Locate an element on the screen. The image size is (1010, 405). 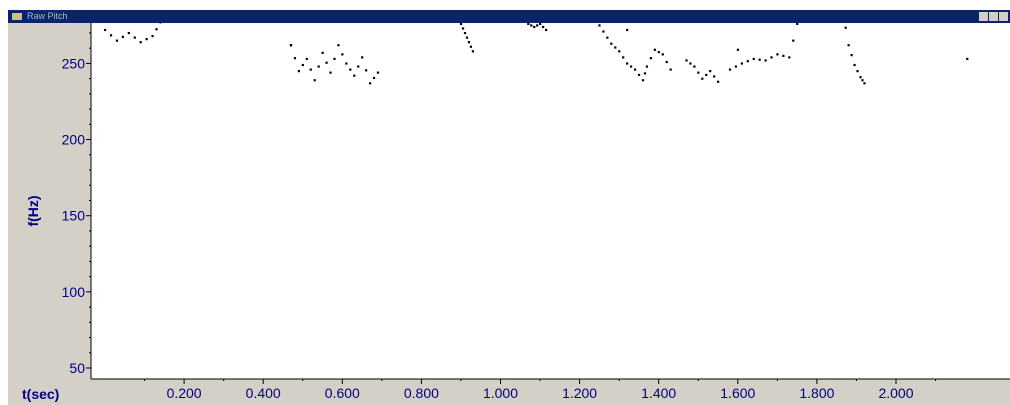
x-tick-label: 0.800 is located at coordinates (421, 393).